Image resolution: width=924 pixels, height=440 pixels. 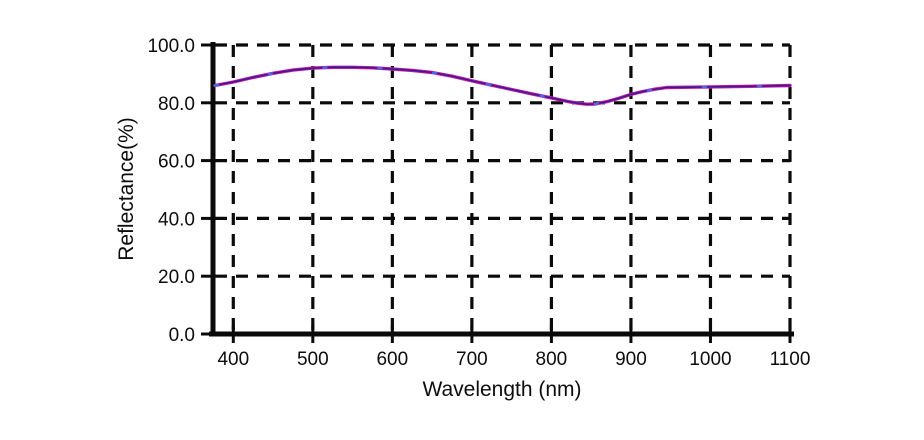 What do you see at coordinates (176, 219) in the screenshot?
I see `y-tick-label: 40.0` at bounding box center [176, 219].